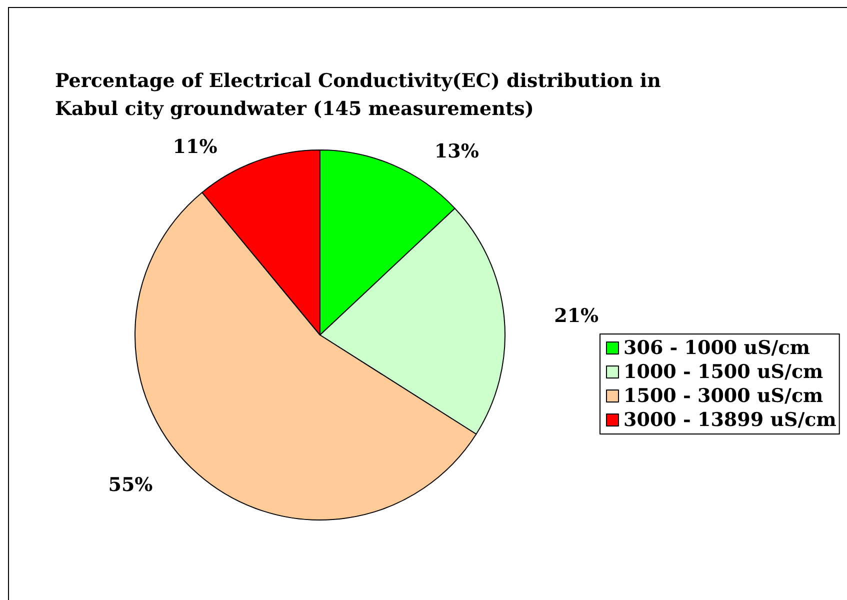 The height and width of the screenshot is (600, 847). Describe the element at coordinates (195, 147) in the screenshot. I see `data-label: 11%` at that location.